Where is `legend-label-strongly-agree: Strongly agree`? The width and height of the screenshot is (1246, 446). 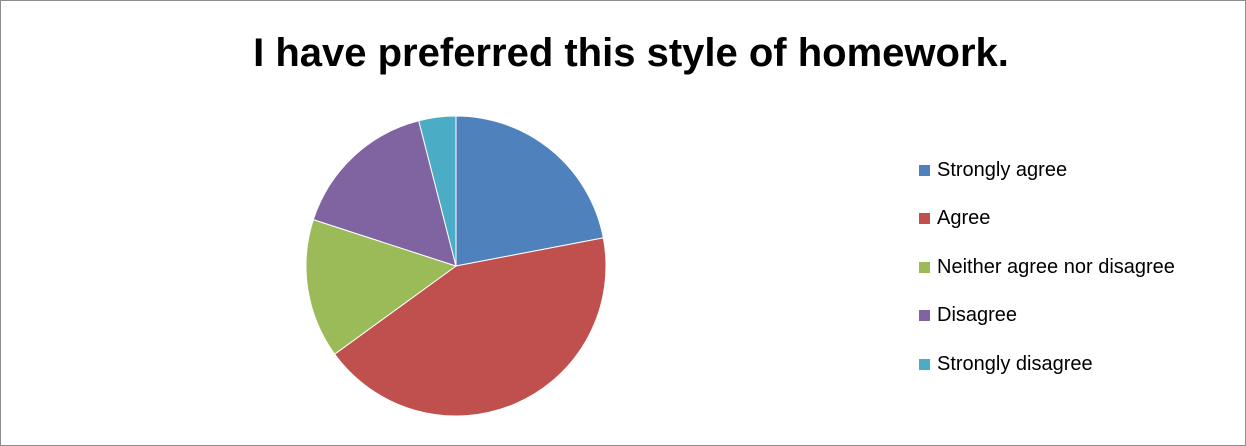 legend-label-strongly-agree: Strongly agree is located at coordinates (1002, 169).